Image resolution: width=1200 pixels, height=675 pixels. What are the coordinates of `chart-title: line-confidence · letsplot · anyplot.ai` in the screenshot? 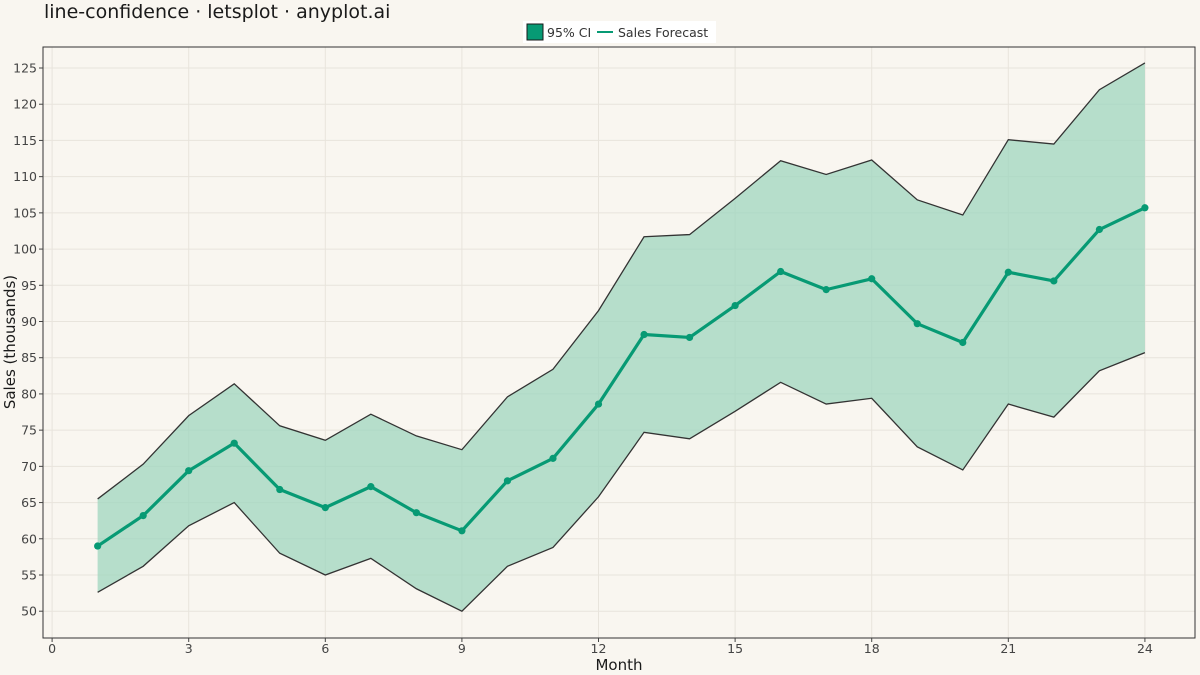 It's located at (217, 12).